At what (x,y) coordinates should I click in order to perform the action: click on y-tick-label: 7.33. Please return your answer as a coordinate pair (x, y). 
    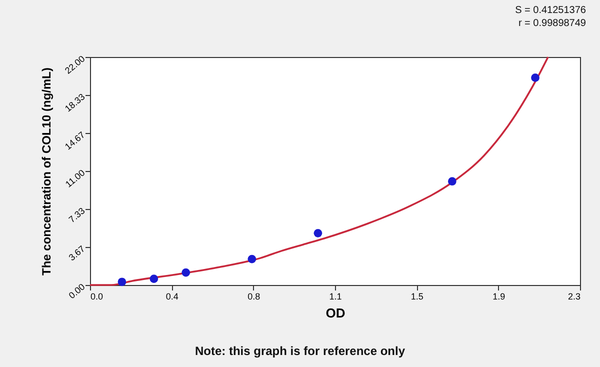
    Looking at the image, I should click on (76, 215).